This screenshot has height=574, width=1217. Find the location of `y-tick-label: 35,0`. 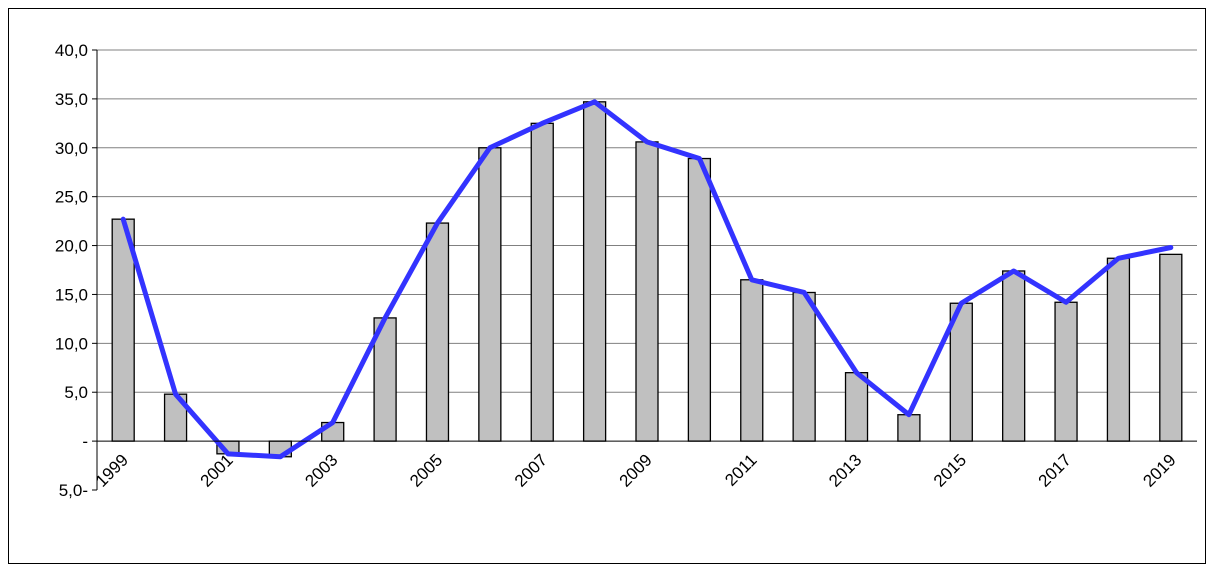

y-tick-label: 35,0 is located at coordinates (71, 99).